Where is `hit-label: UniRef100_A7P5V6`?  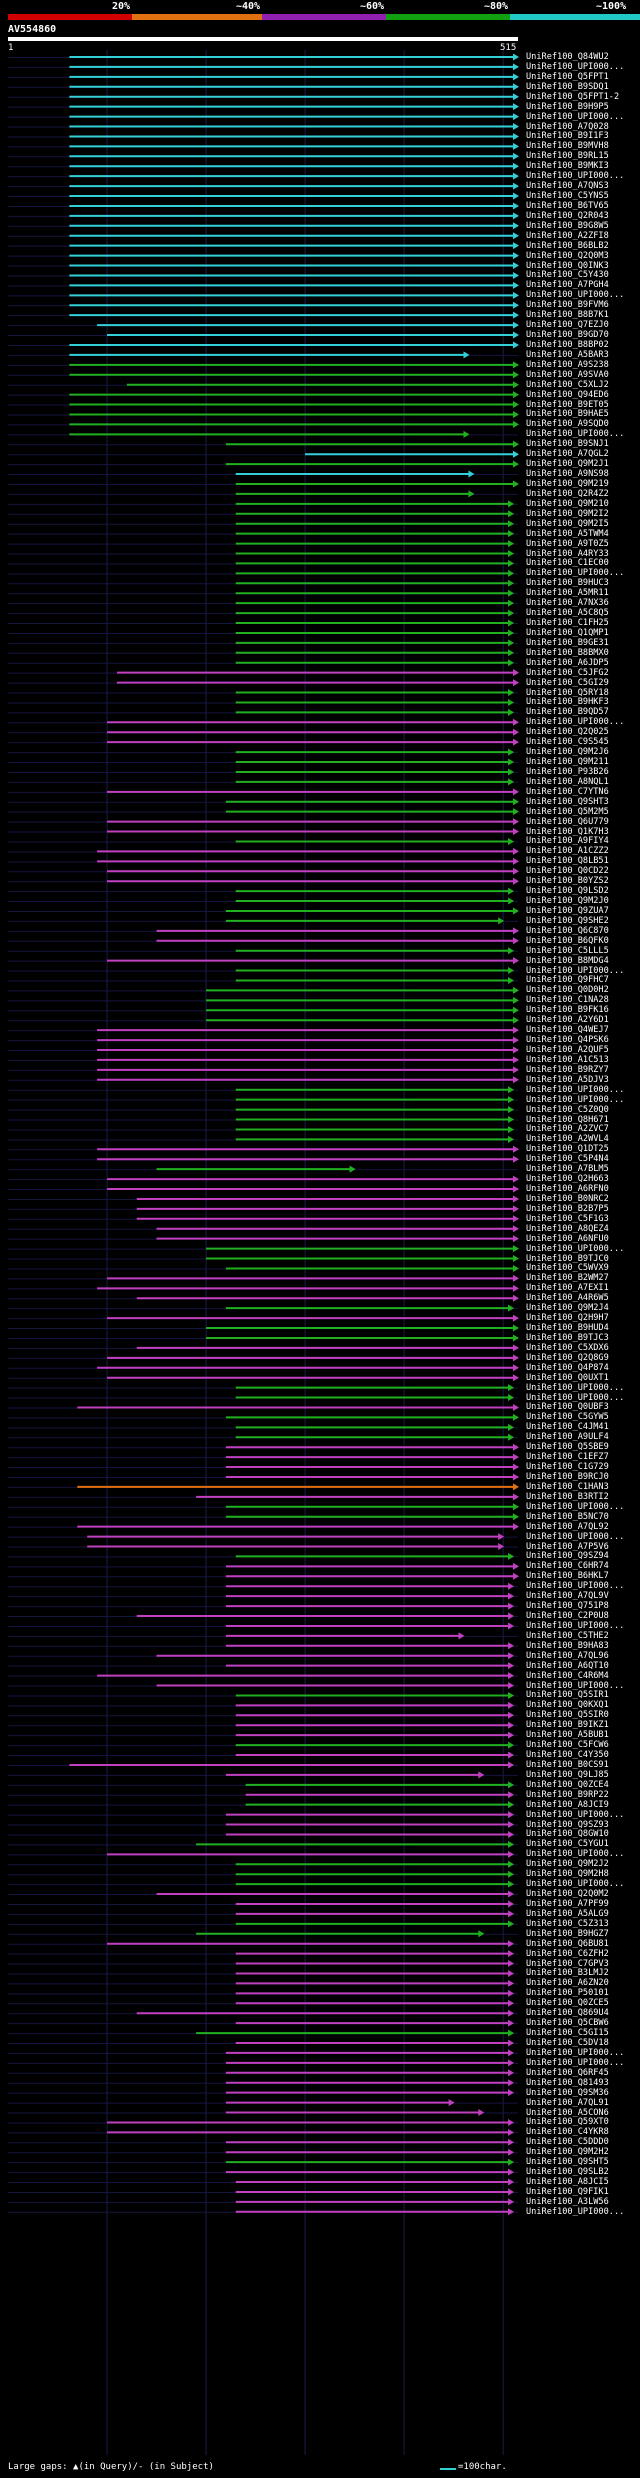 hit-label: UniRef100_A7P5V6 is located at coordinates (567, 1546).